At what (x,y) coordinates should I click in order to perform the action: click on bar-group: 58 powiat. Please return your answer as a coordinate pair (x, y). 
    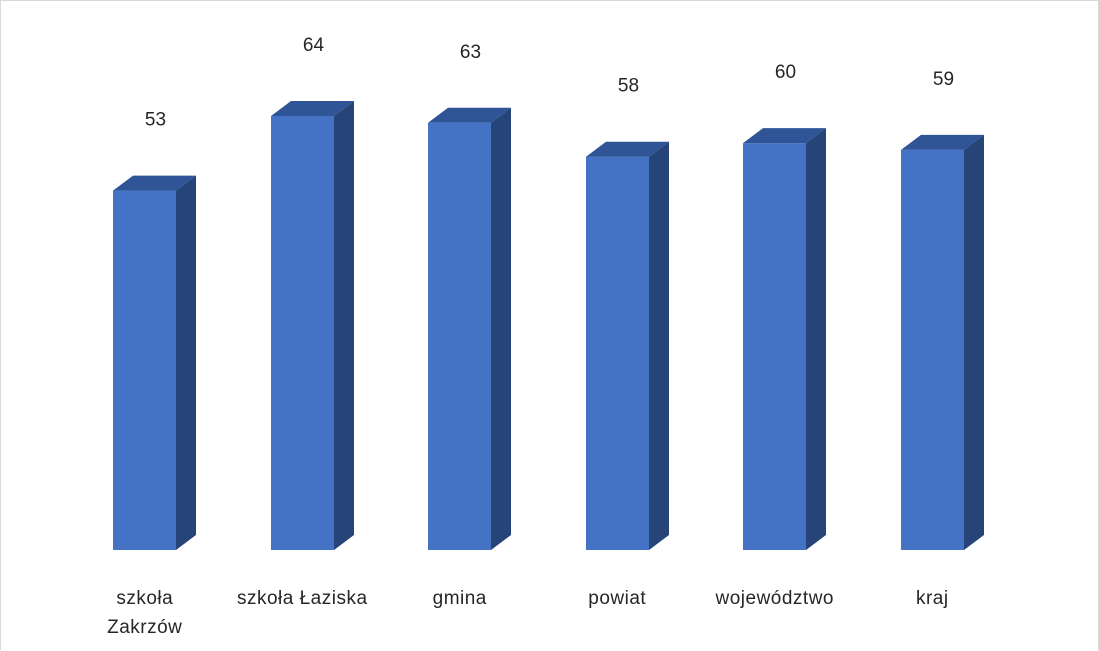
    Looking at the image, I should click on (627, 342).